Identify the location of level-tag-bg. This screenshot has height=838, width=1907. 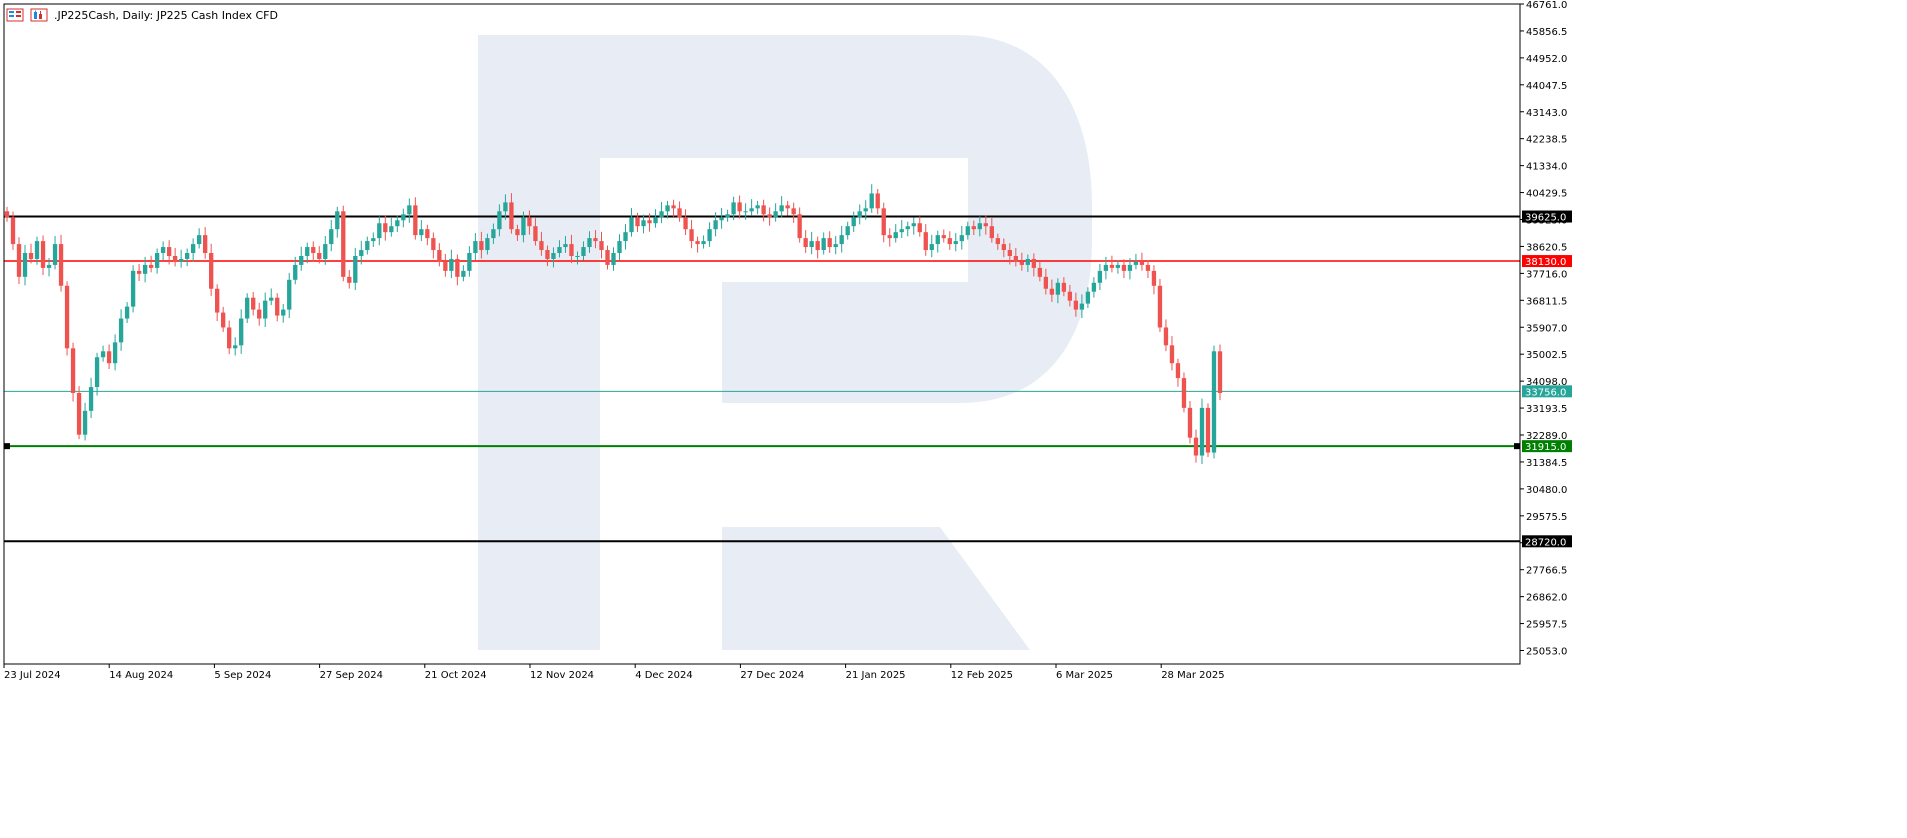
(1547, 261).